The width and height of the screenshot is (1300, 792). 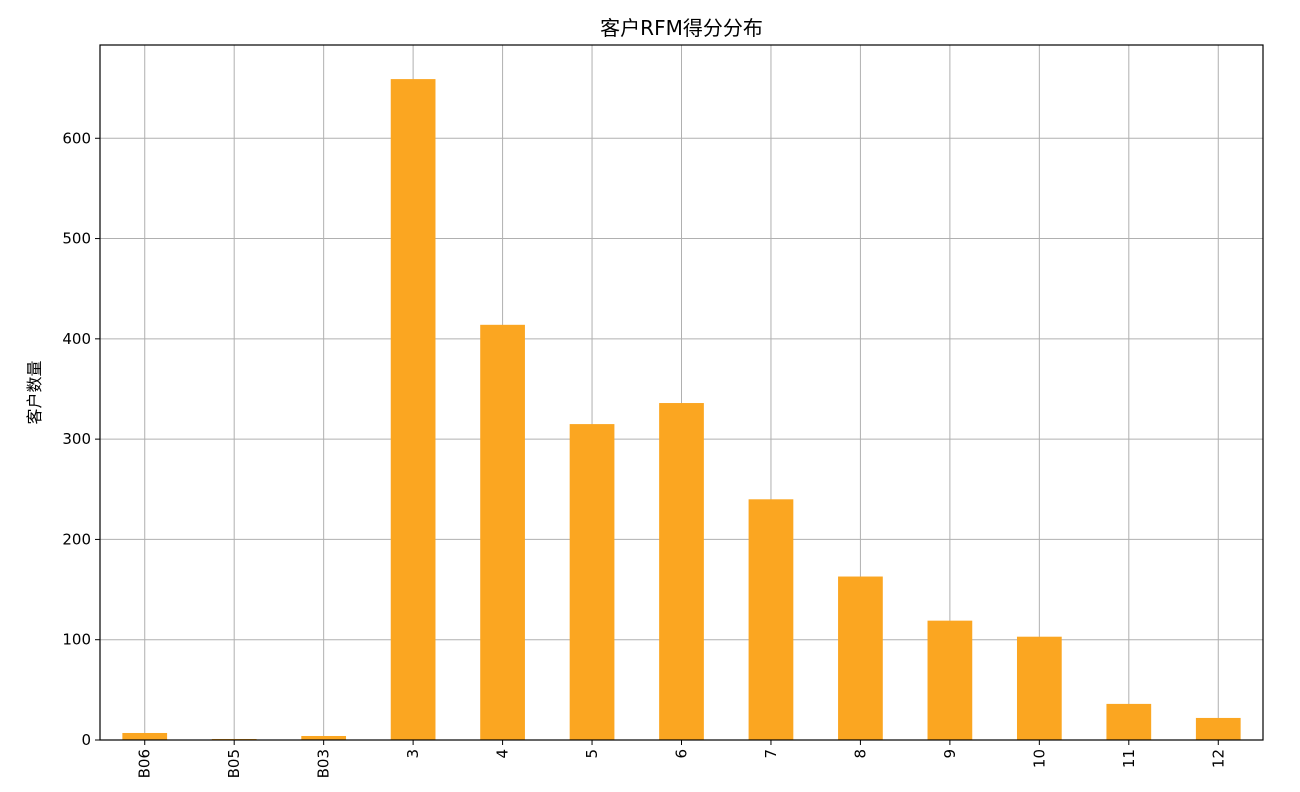 I want to click on y-axis-ticks: 0 100 200 300 400 500 600, so click(x=81, y=439).